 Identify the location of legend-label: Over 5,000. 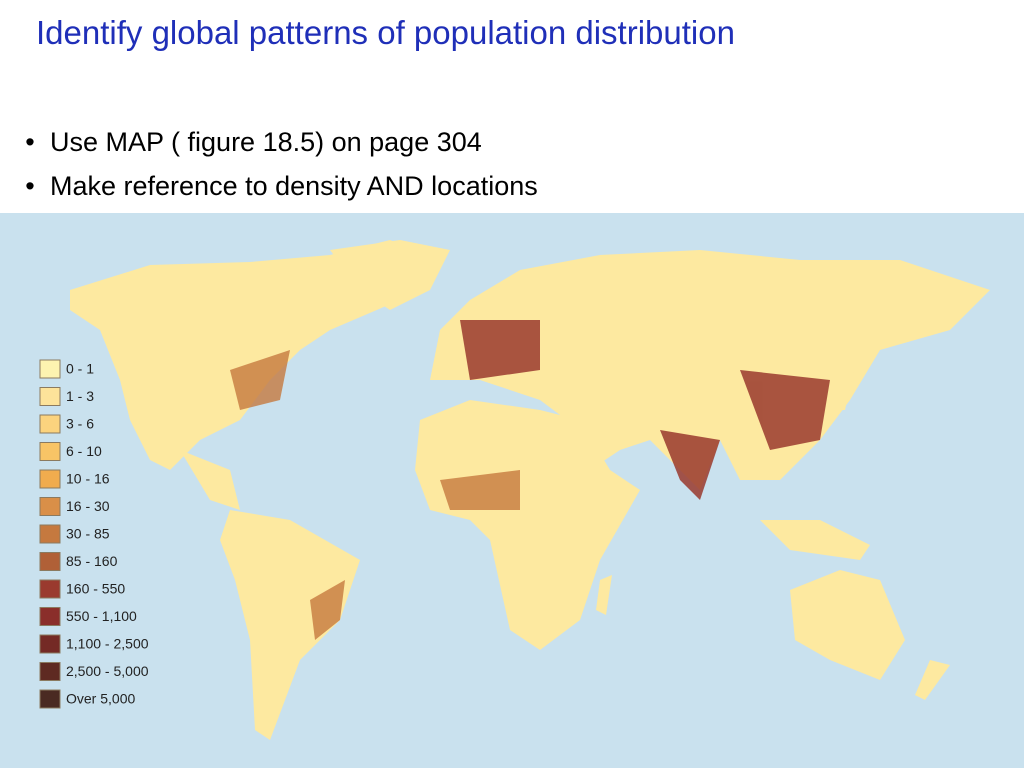
(100, 699).